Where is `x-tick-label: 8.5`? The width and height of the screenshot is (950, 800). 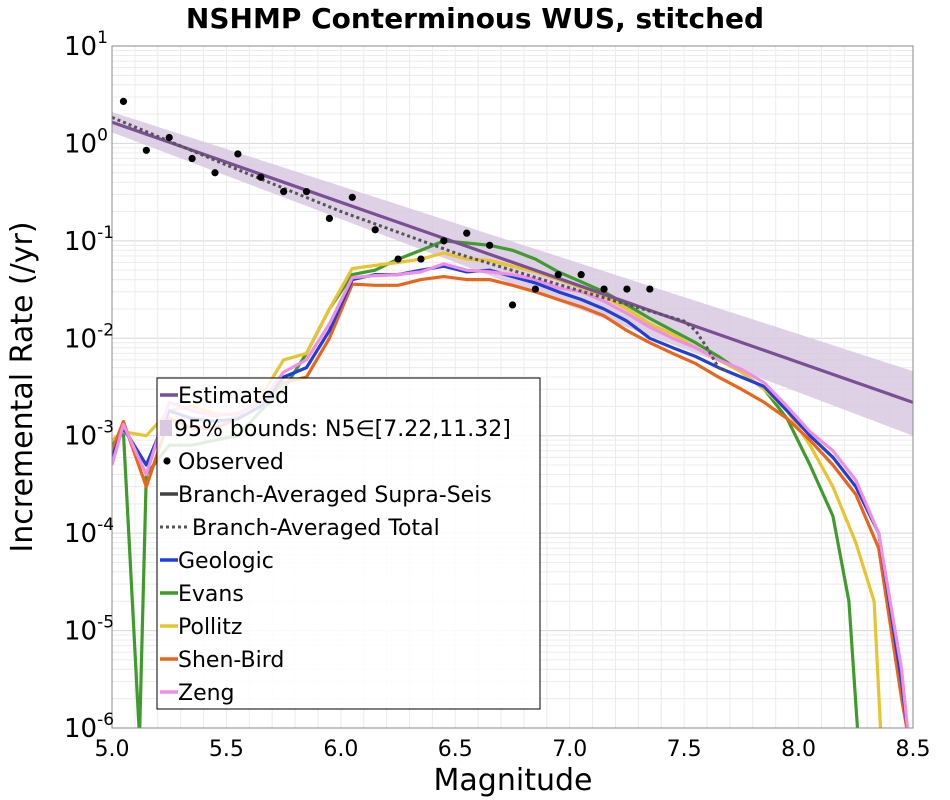
x-tick-label: 8.5 is located at coordinates (913, 749).